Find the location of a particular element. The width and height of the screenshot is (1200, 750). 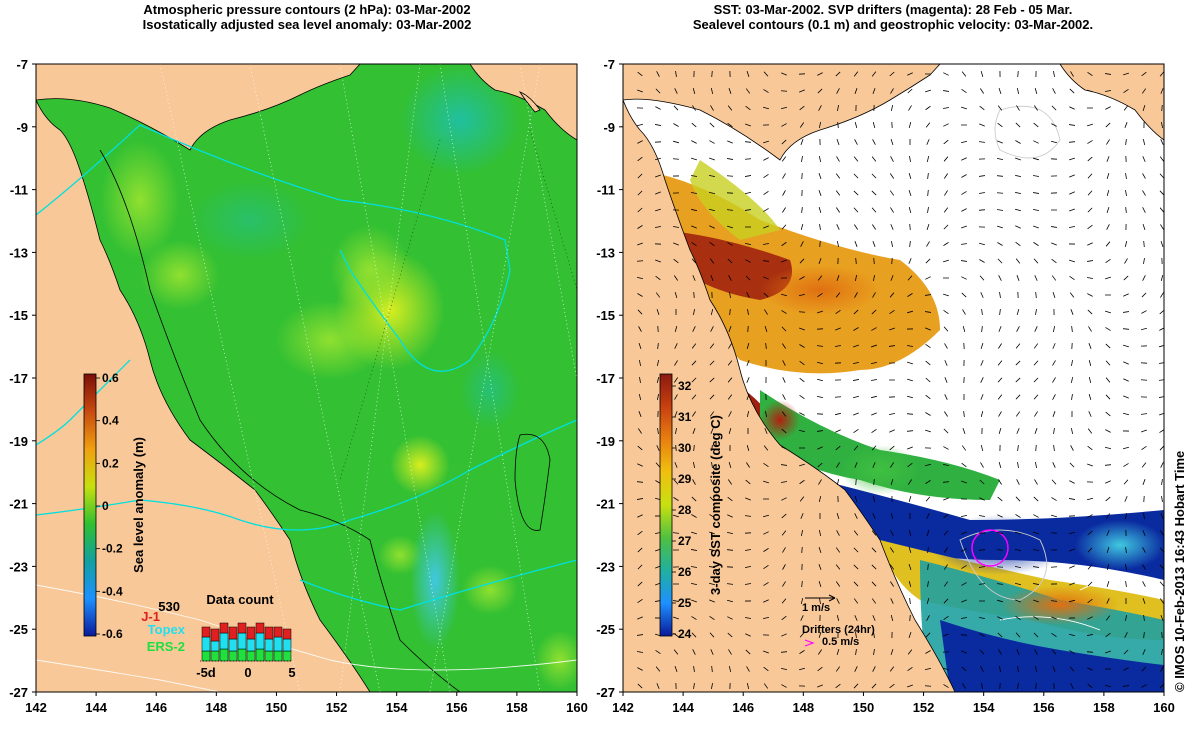

colorbar-tick-label: 0.6 is located at coordinates (110, 378).